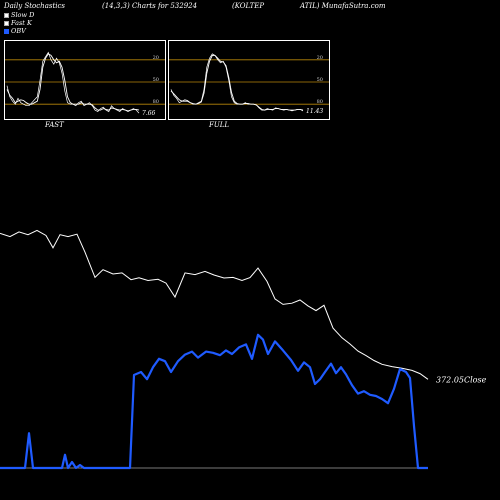 The image size is (500, 500). Describe the element at coordinates (23, 15) in the screenshot. I see `legend-label-slow-d: Slow D` at that location.